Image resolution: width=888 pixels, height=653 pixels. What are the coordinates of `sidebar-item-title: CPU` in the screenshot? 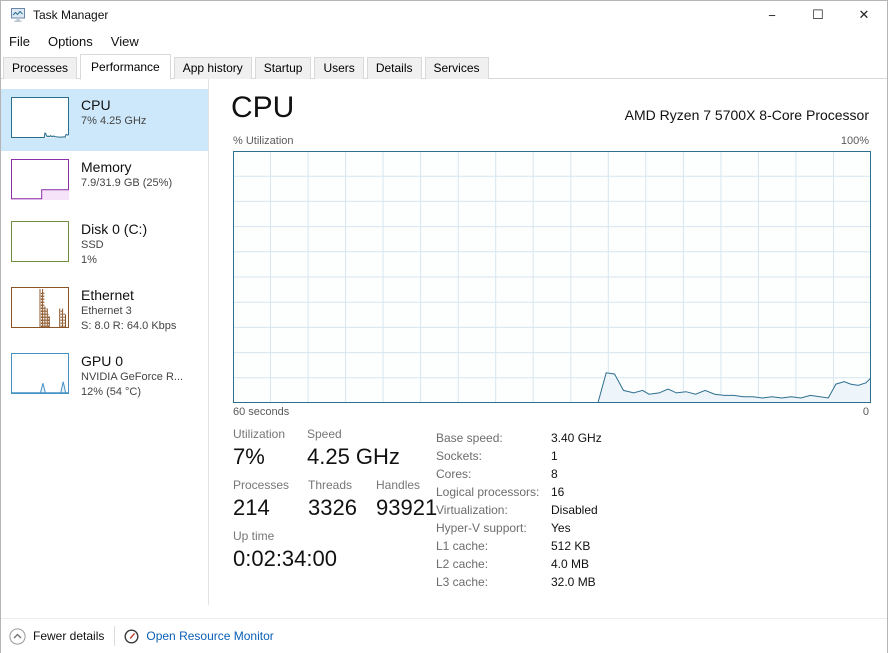 It's located at (96, 105).